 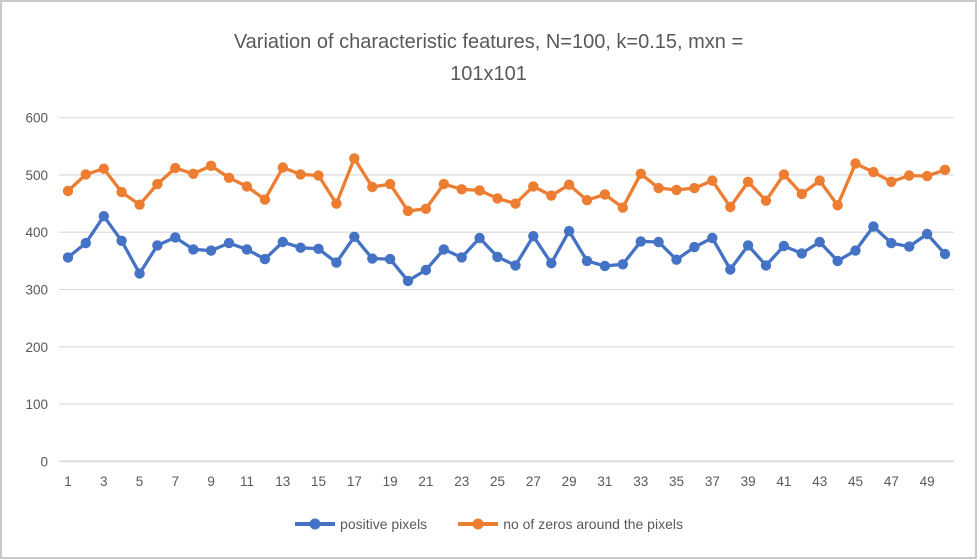 I want to click on series-line-positive-pixels, so click(x=506, y=248).